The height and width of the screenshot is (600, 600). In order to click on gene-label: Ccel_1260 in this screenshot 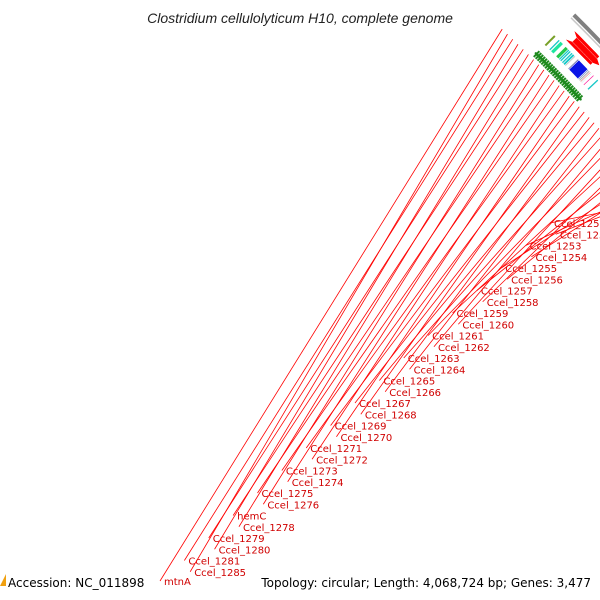, I will do `click(488, 325)`.